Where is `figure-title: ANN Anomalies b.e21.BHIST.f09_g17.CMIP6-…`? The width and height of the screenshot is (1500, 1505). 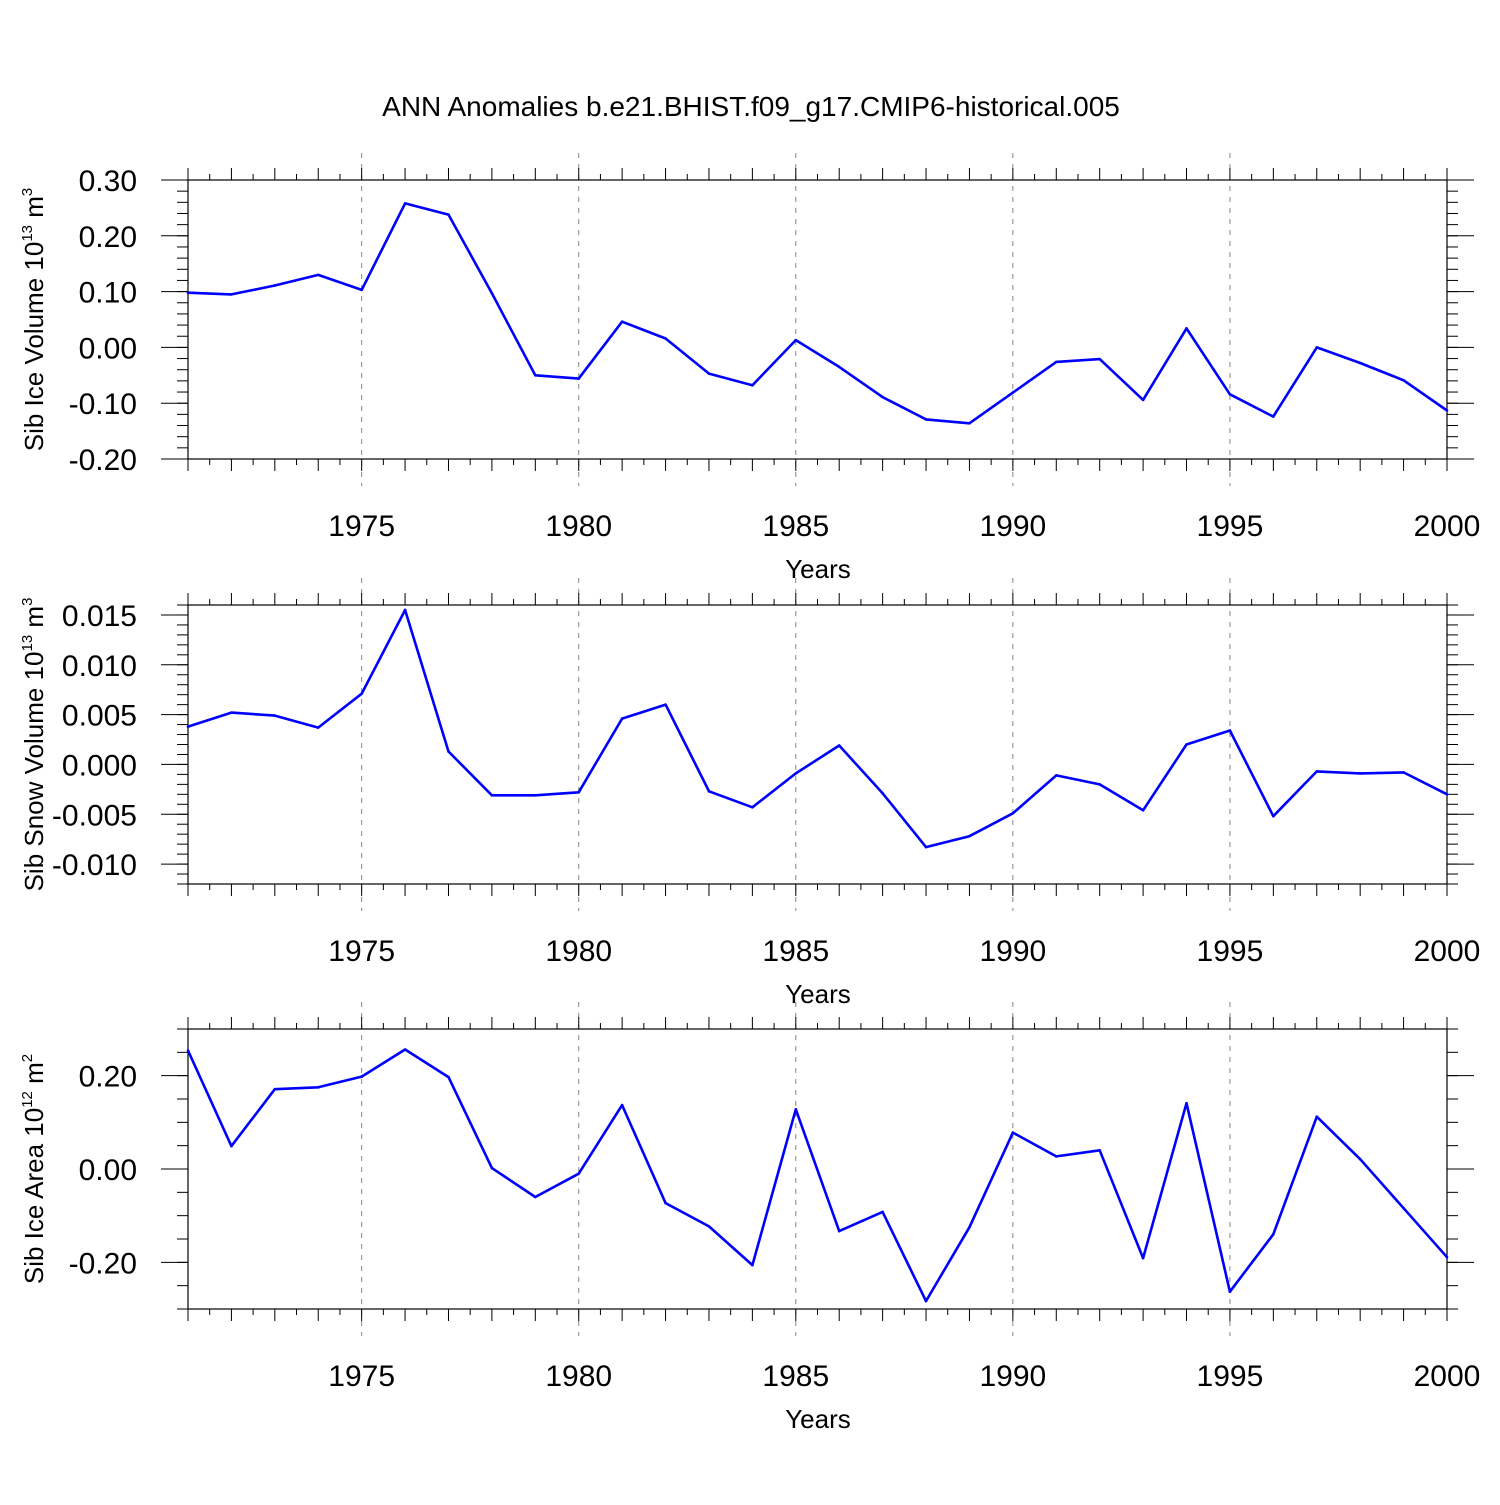 figure-title: ANN Anomalies b.e21.BHIST.f09_g17.CMIP6-… is located at coordinates (751, 106).